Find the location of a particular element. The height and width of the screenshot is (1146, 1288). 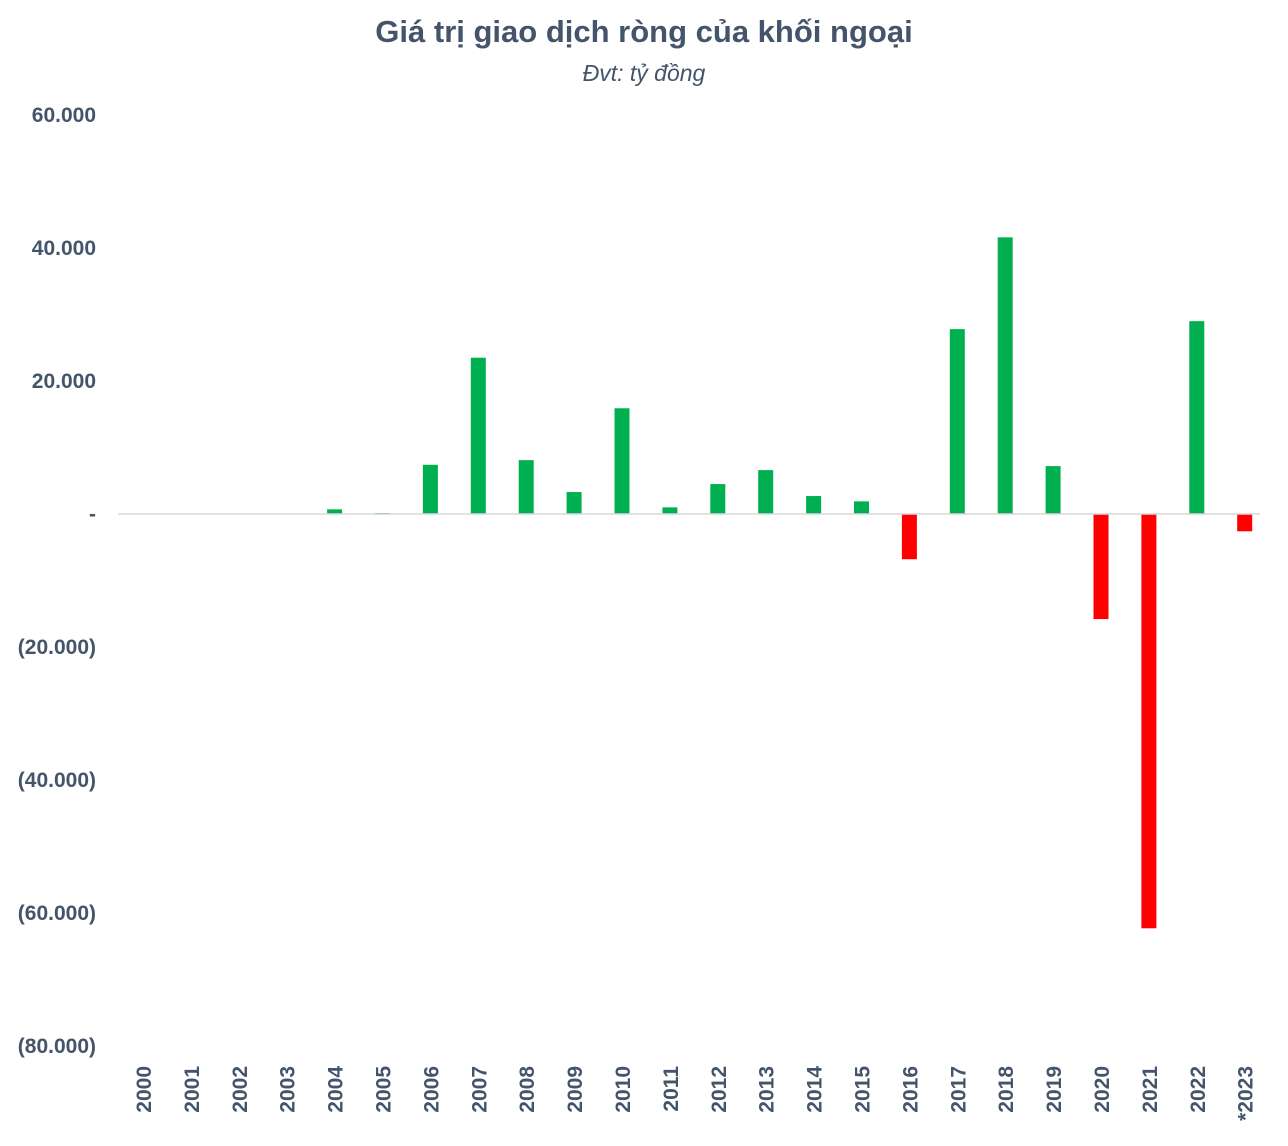

x-tick-label: 2004 is located at coordinates (336, 1089).